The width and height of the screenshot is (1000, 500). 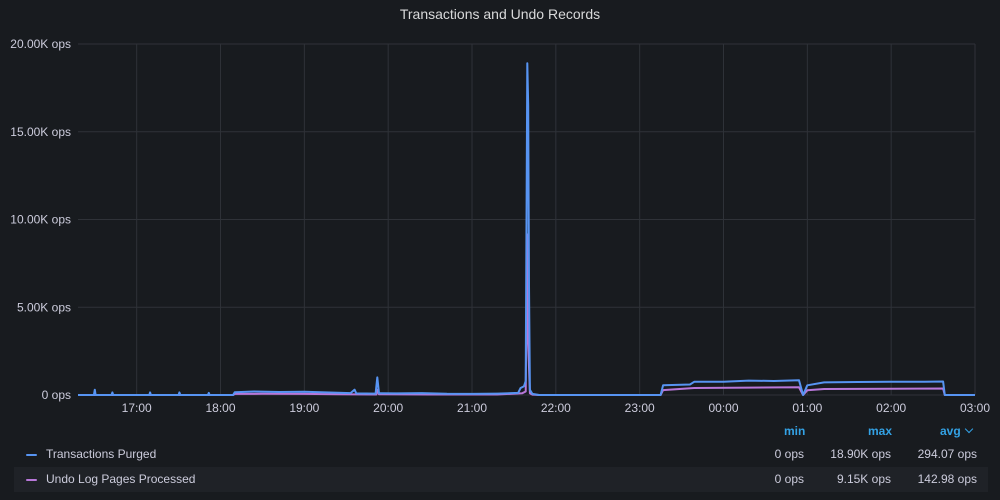 I want to click on legend-col-avg: avg, so click(x=956, y=431).